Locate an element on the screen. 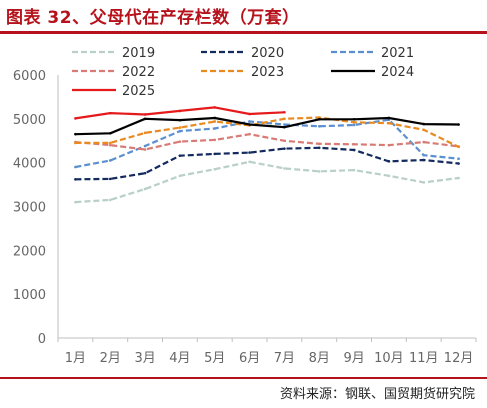  legend-label-2021: 2021 is located at coordinates (397, 53).